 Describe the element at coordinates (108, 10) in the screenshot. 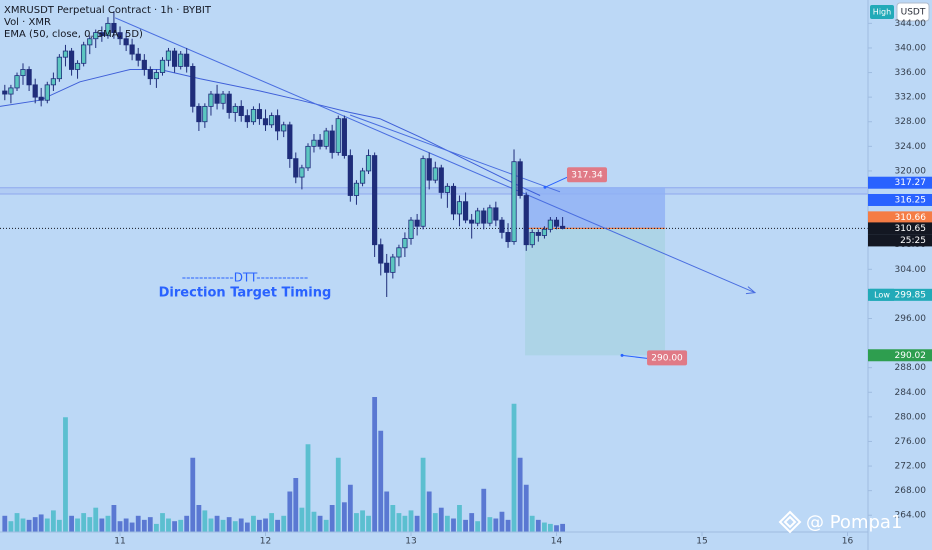

I see `chart-title: XMRUSDT Perpetual Contract · 1h · BYBIT` at that location.